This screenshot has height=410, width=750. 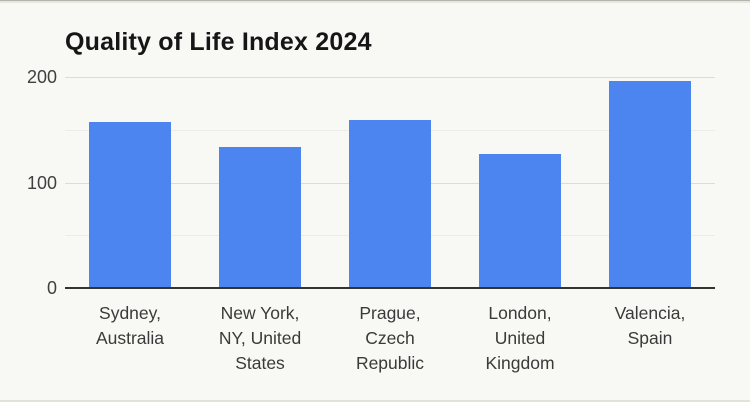 What do you see at coordinates (390, 288) in the screenshot?
I see `x-axis-baseline` at bounding box center [390, 288].